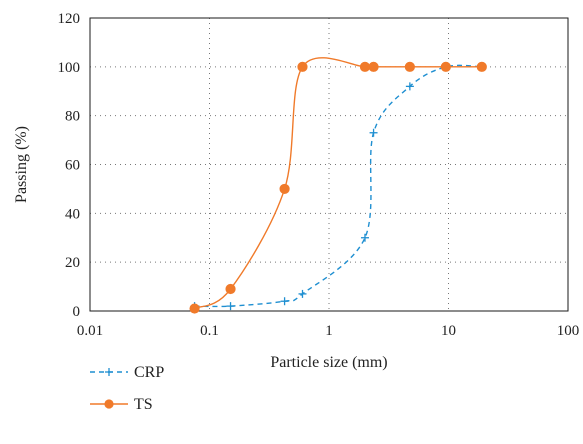 This screenshot has height=444, width=583. What do you see at coordinates (149, 372) in the screenshot?
I see `legend-crp-label: CRP` at bounding box center [149, 372].